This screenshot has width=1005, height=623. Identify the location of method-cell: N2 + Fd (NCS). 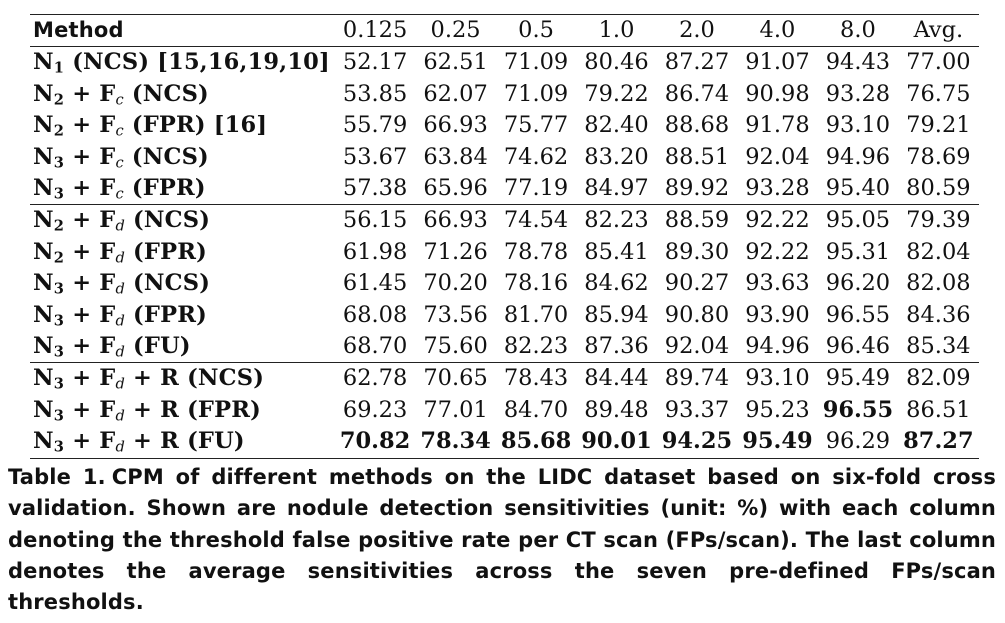
(182, 220).